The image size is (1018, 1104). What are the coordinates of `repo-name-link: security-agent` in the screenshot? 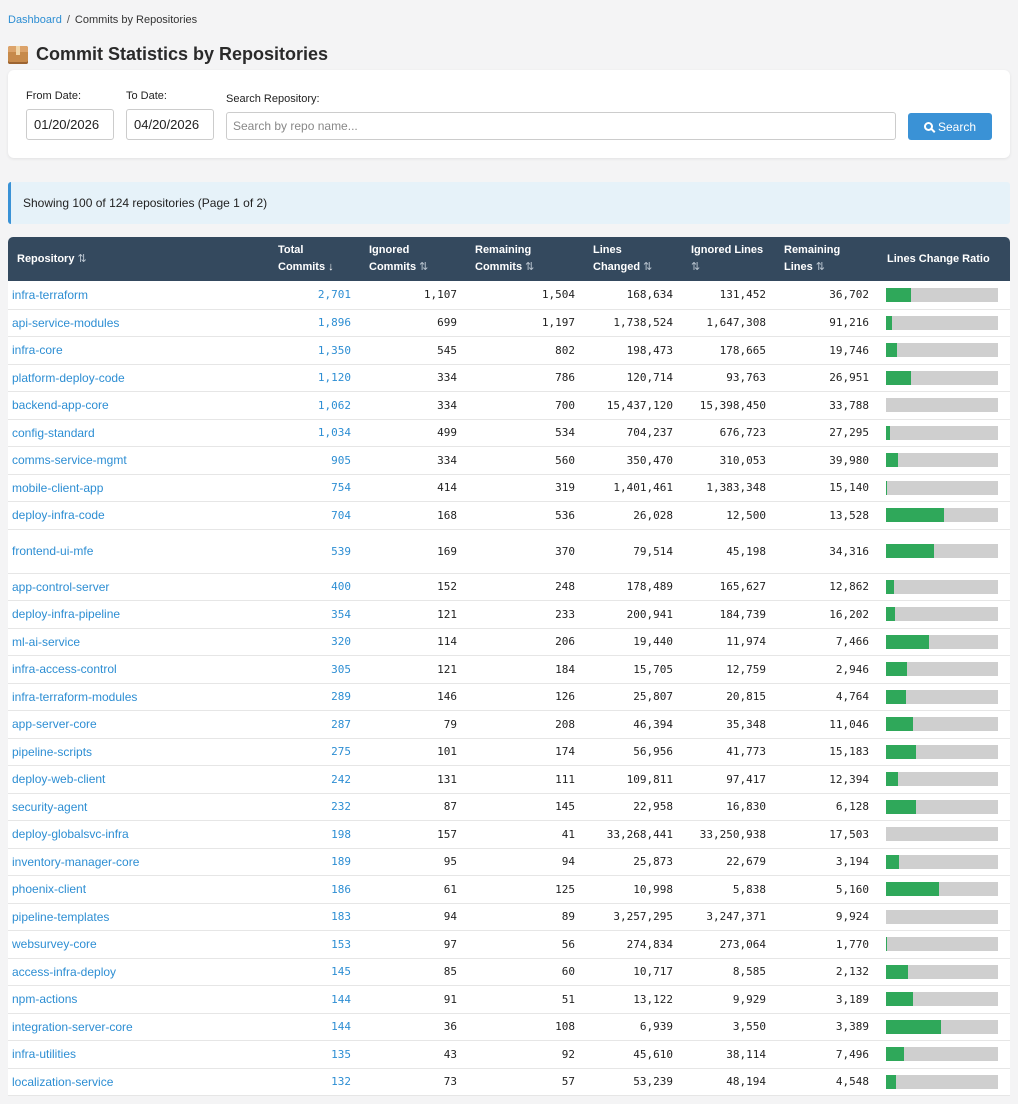 It's located at (138, 807).